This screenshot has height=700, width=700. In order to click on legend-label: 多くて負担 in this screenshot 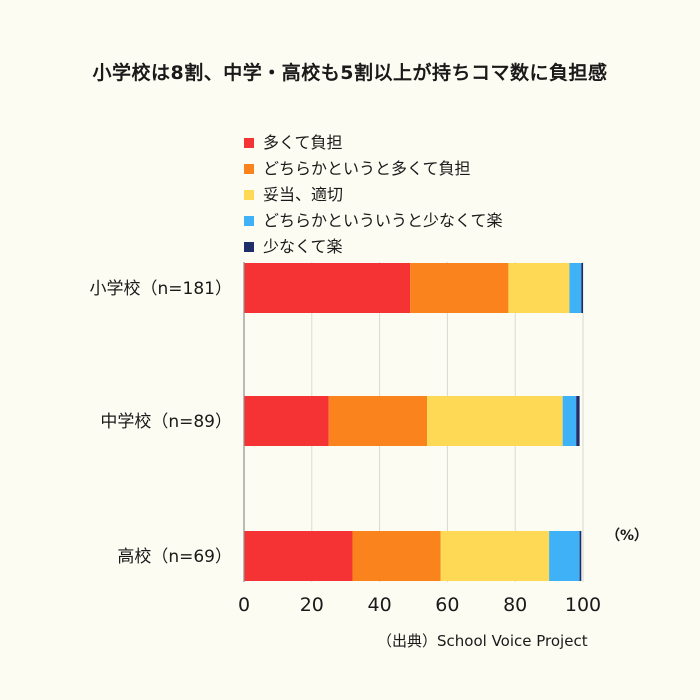, I will do `click(303, 142)`.